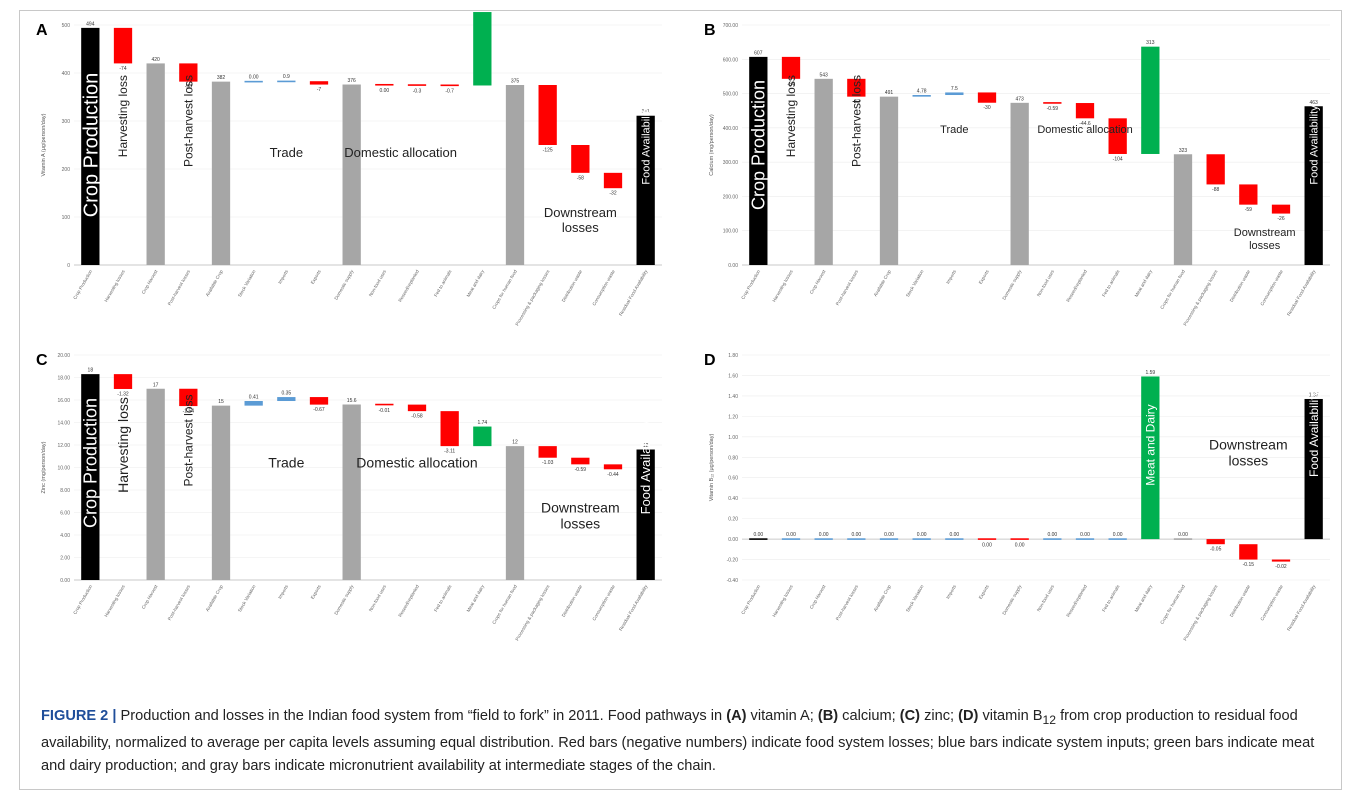 The height and width of the screenshot is (800, 1360). Describe the element at coordinates (122, 69) in the screenshot. I see `data-label: -74` at that location.